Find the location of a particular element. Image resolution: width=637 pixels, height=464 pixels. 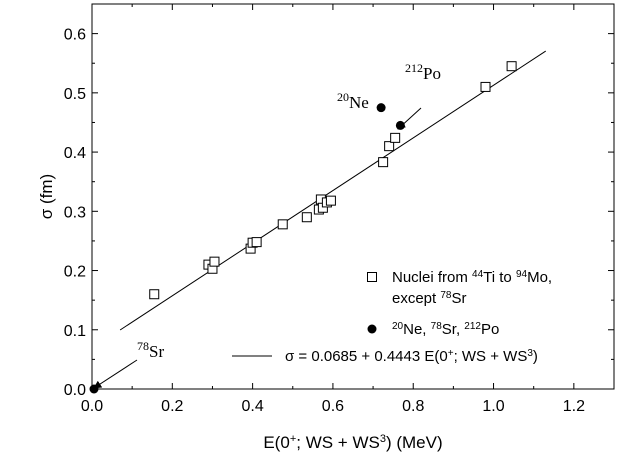

annotation-sr78: 78Sr is located at coordinates (150, 350).